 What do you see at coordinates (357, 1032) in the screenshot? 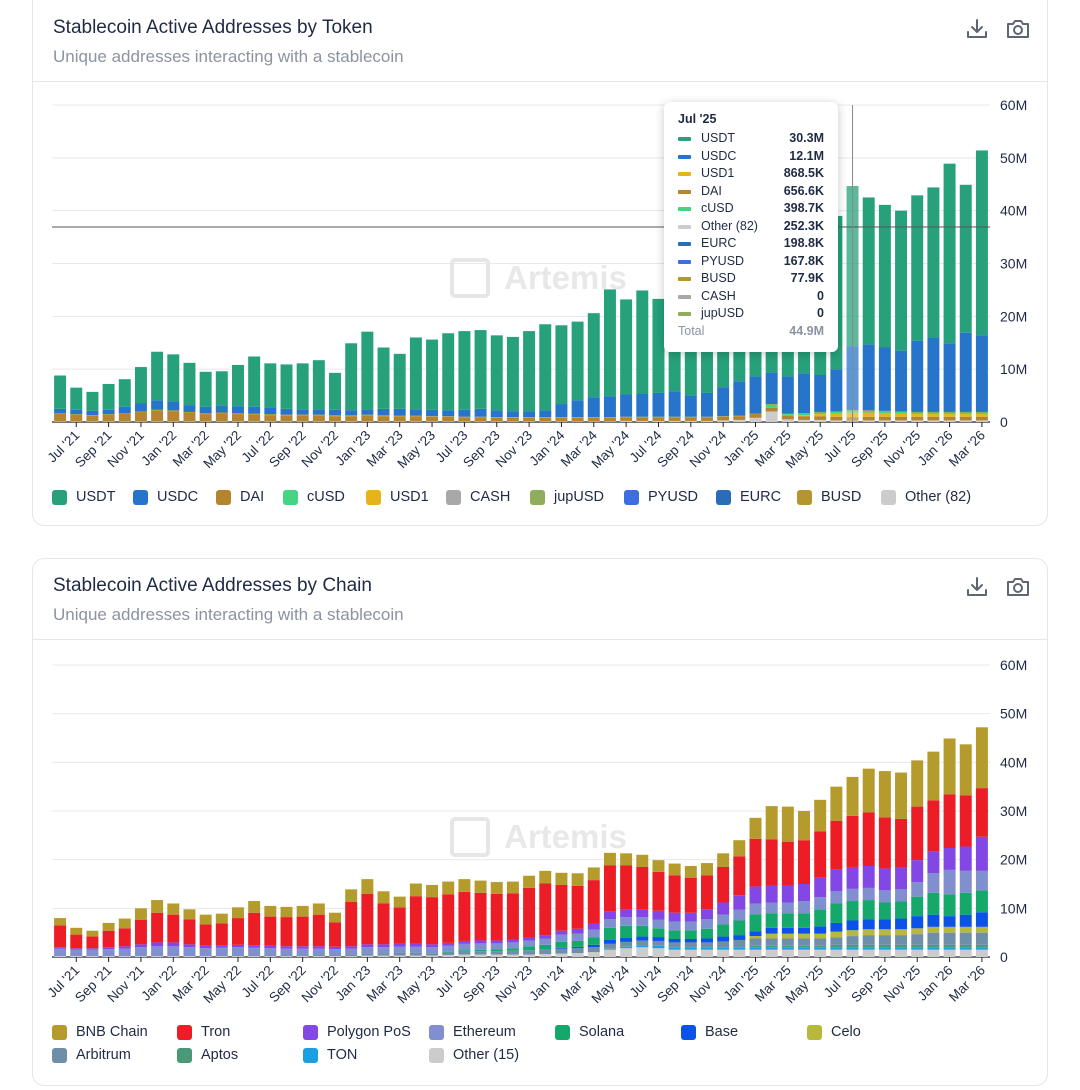
I see `legend-item: Polygon PoS` at bounding box center [357, 1032].